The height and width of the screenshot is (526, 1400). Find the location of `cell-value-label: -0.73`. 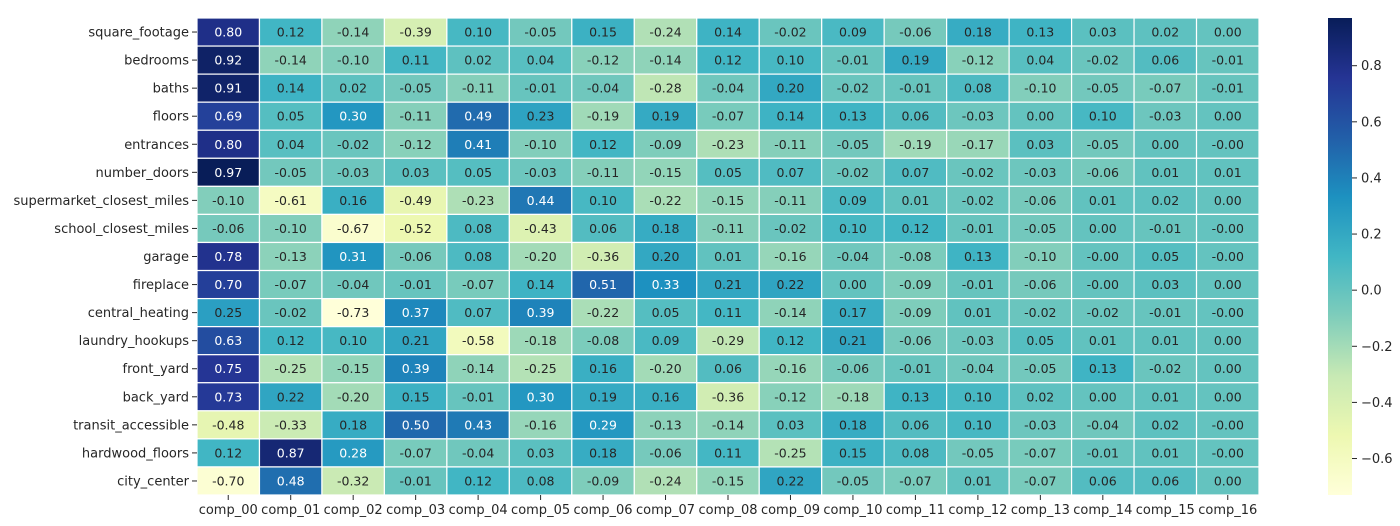

cell-value-label: -0.73 is located at coordinates (353, 312).